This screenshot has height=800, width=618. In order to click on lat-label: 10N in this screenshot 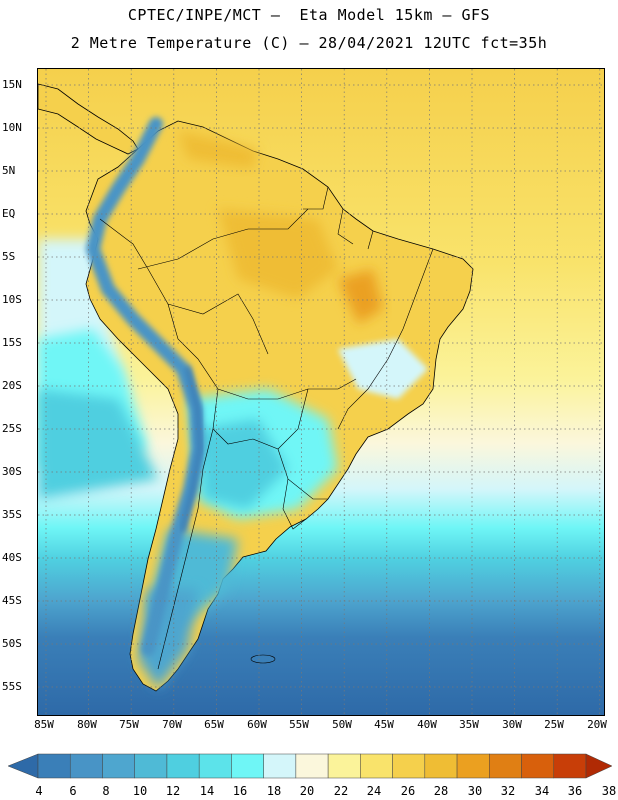, I will do `click(12, 127)`.